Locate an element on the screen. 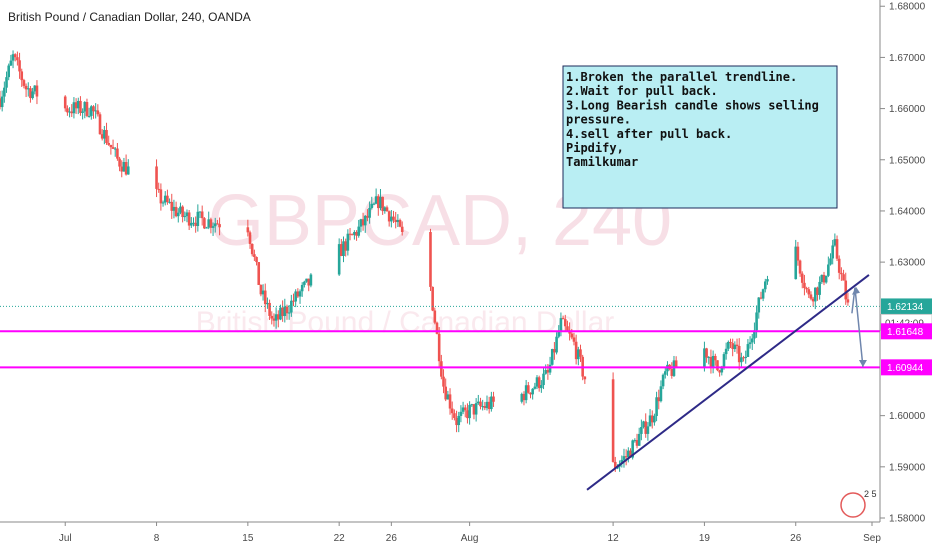  note-box is located at coordinates (700, 137).